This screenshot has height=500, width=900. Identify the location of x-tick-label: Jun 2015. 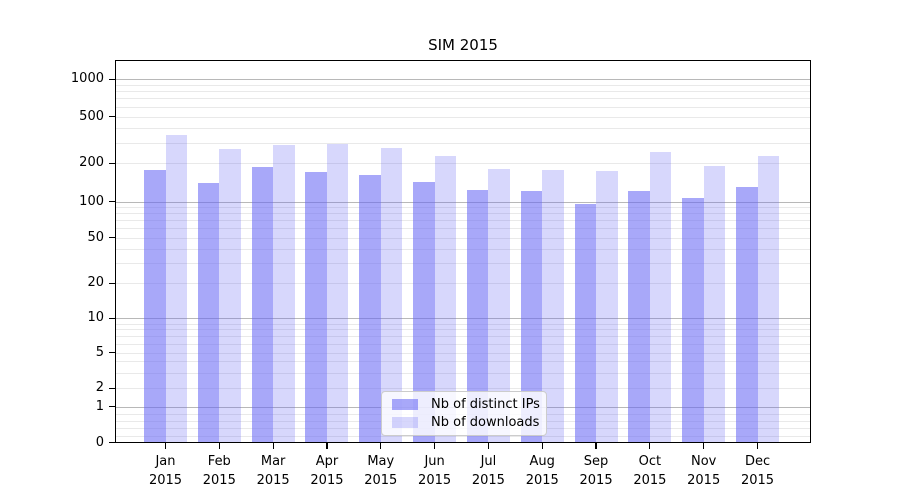
(435, 471).